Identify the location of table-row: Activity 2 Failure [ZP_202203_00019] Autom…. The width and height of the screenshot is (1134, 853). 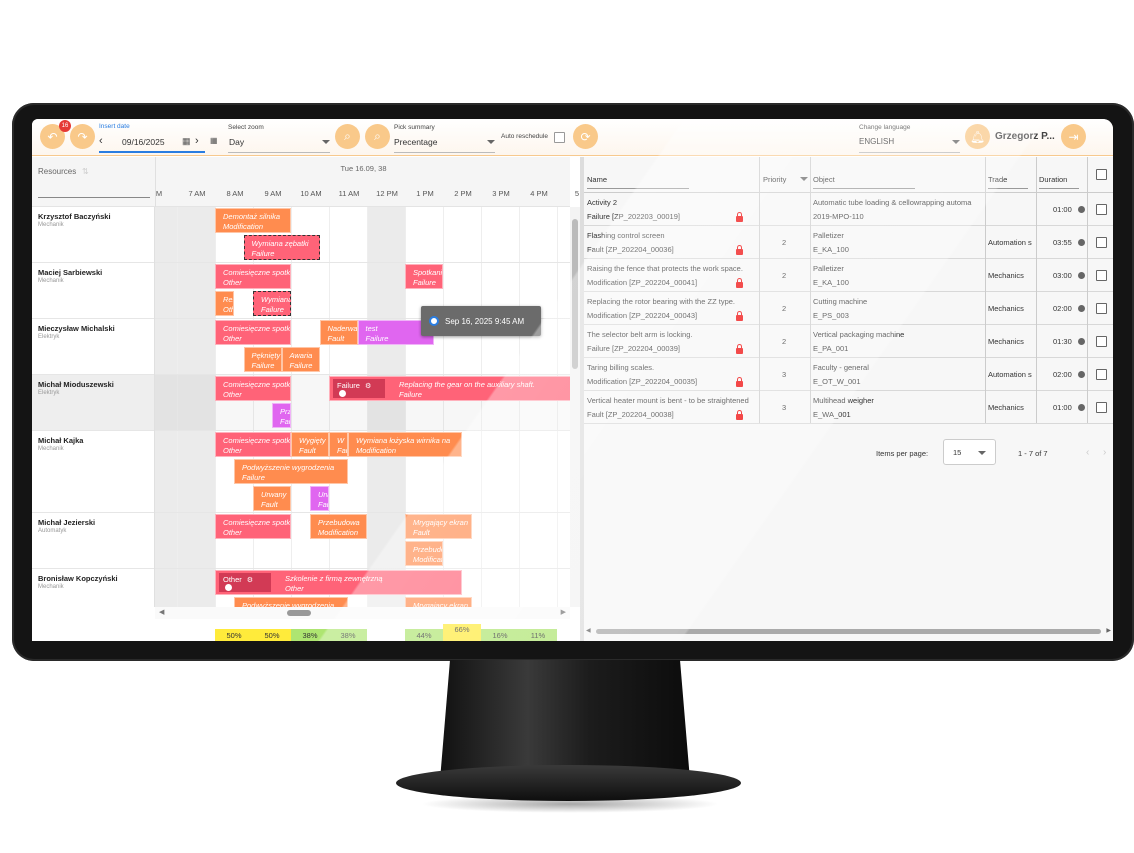
(848, 209).